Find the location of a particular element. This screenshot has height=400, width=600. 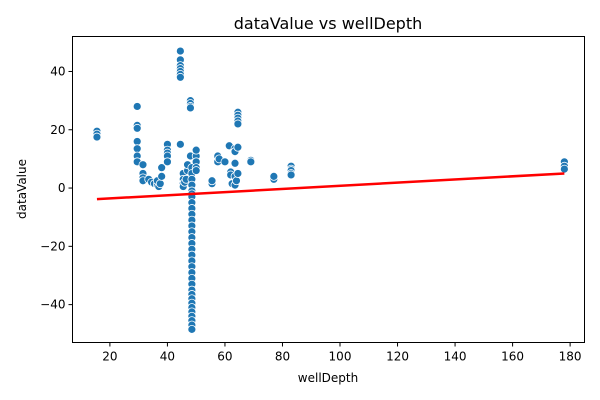

y-tick-label: −40 is located at coordinates (52, 305).